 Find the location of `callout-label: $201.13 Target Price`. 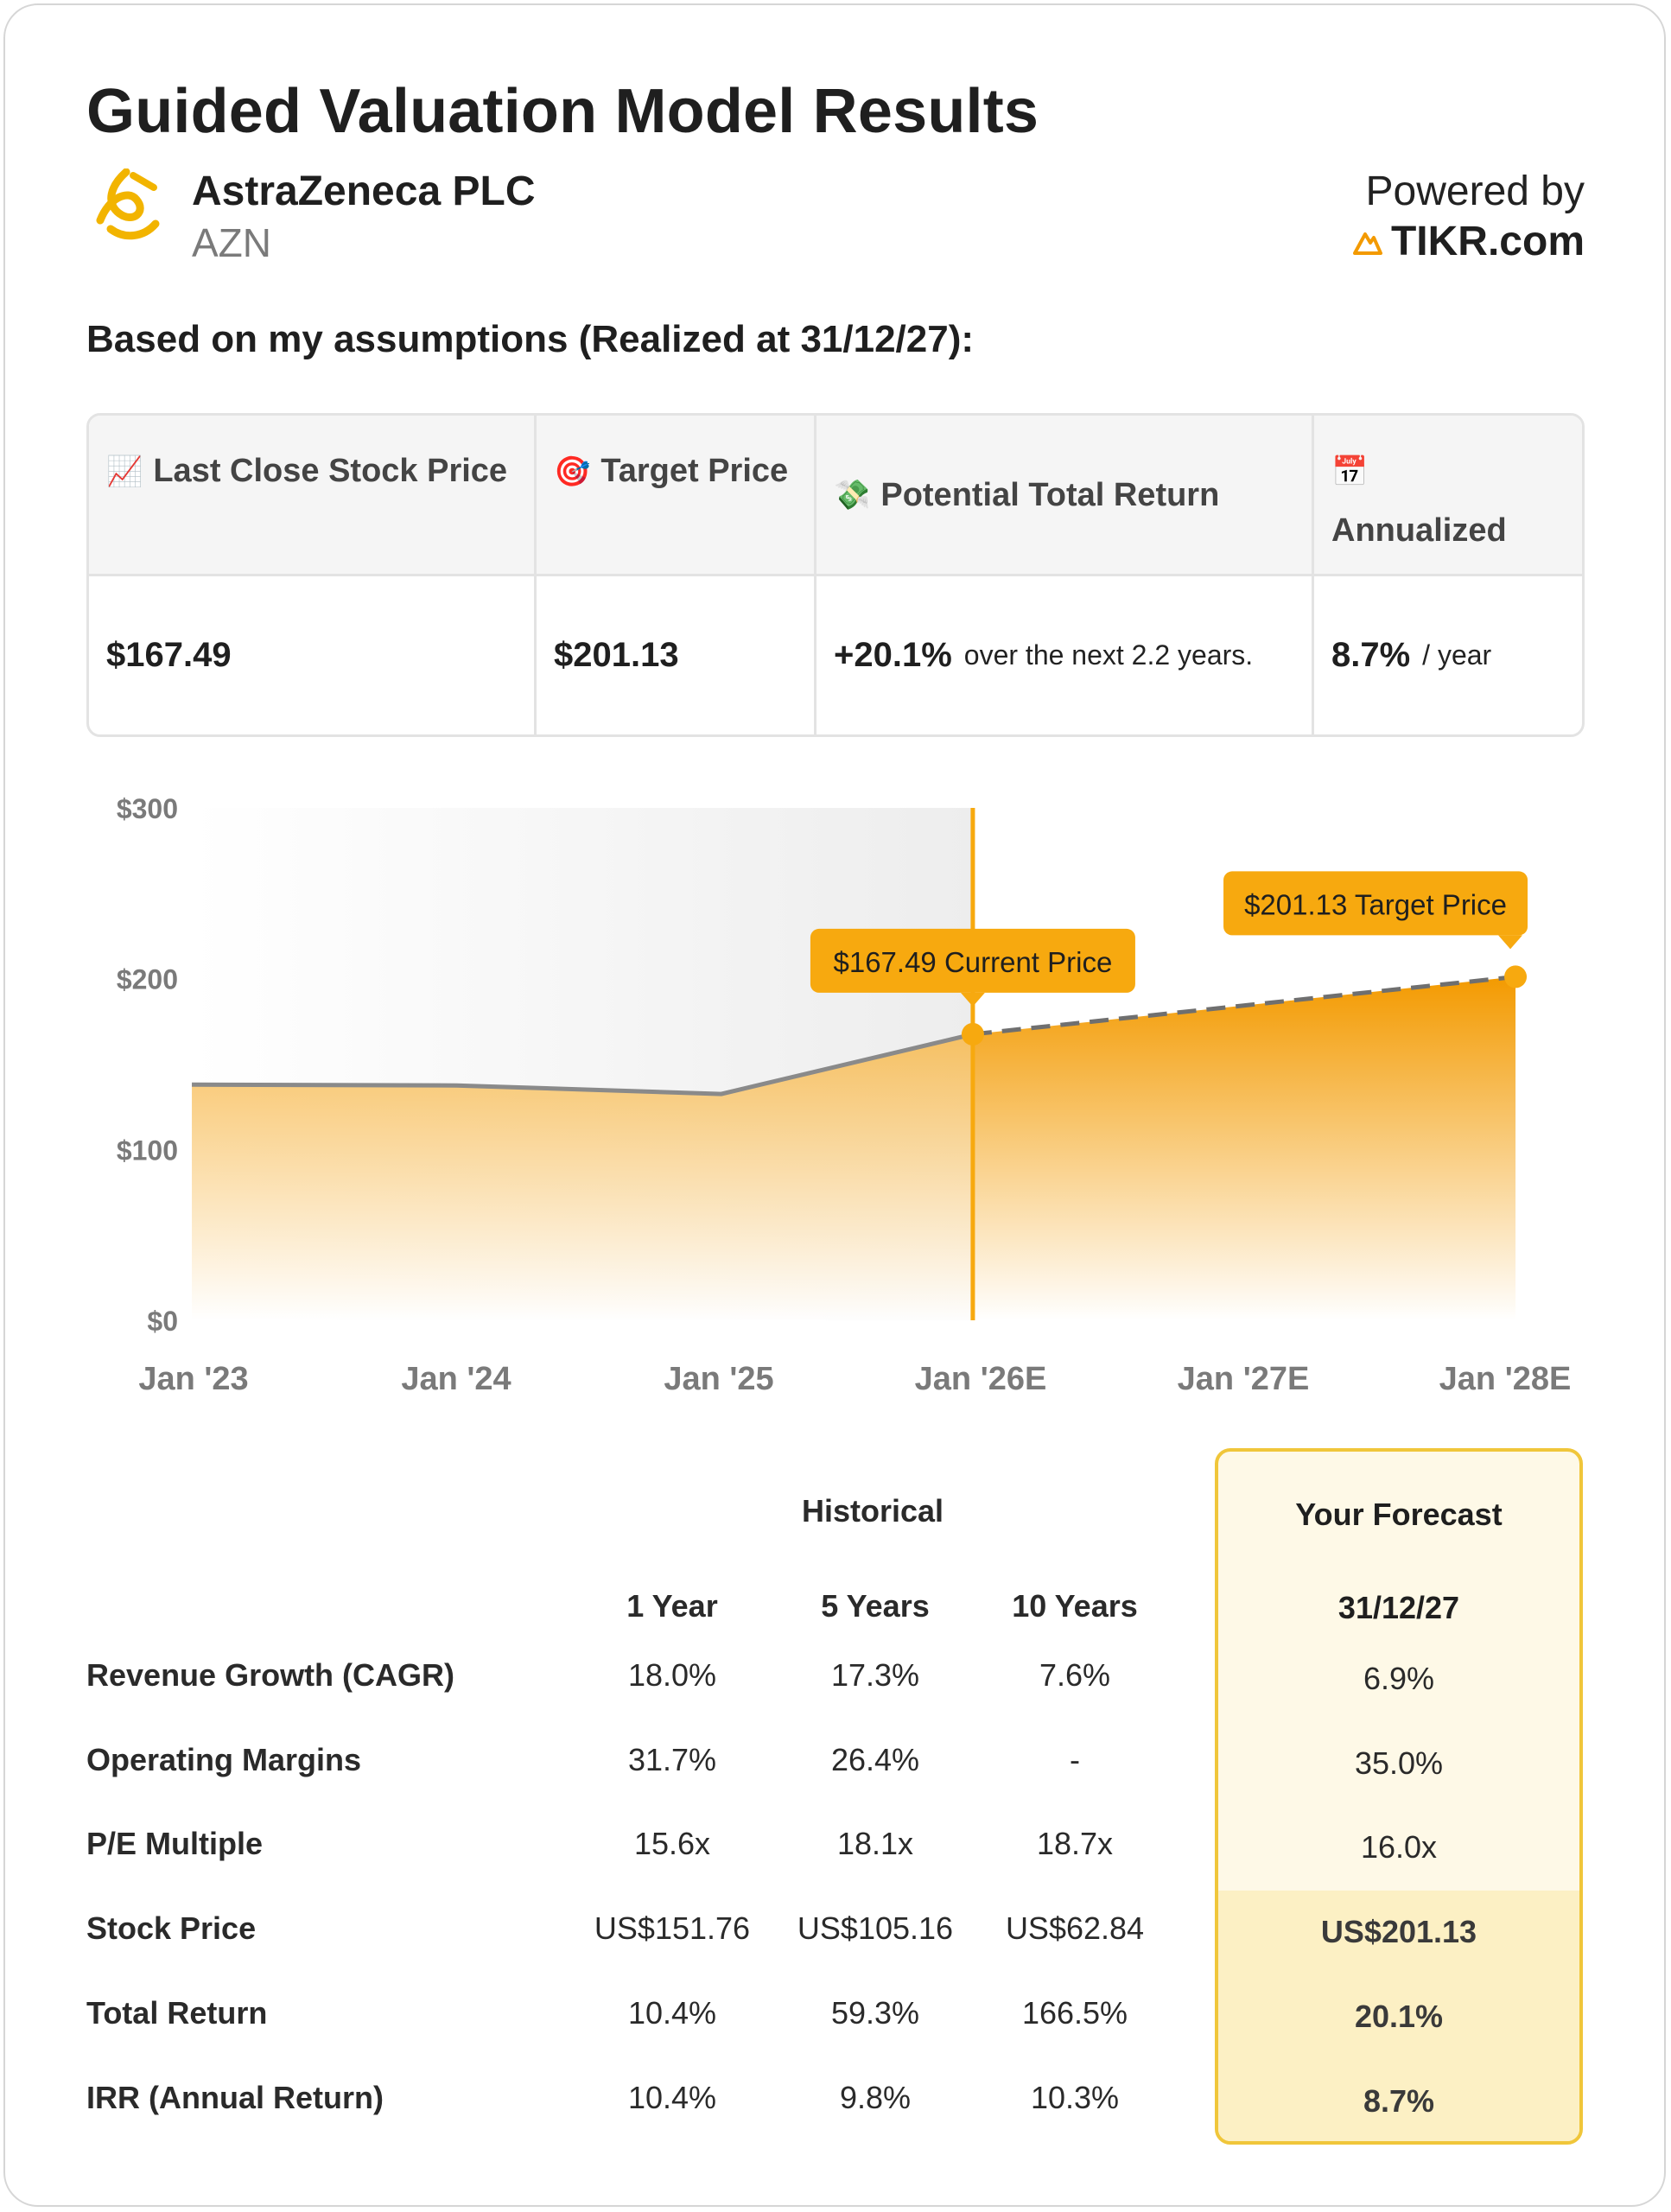

callout-label: $201.13 Target Price is located at coordinates (1375, 904).